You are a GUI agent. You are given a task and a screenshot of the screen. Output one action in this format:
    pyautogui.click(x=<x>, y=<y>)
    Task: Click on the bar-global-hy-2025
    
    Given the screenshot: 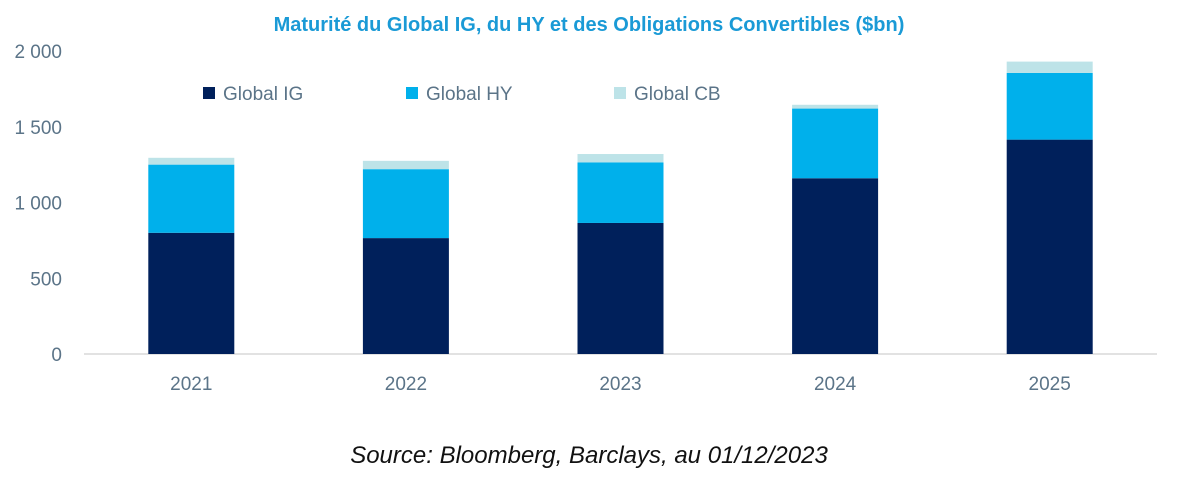 What is the action you would take?
    pyautogui.click(x=1049, y=106)
    